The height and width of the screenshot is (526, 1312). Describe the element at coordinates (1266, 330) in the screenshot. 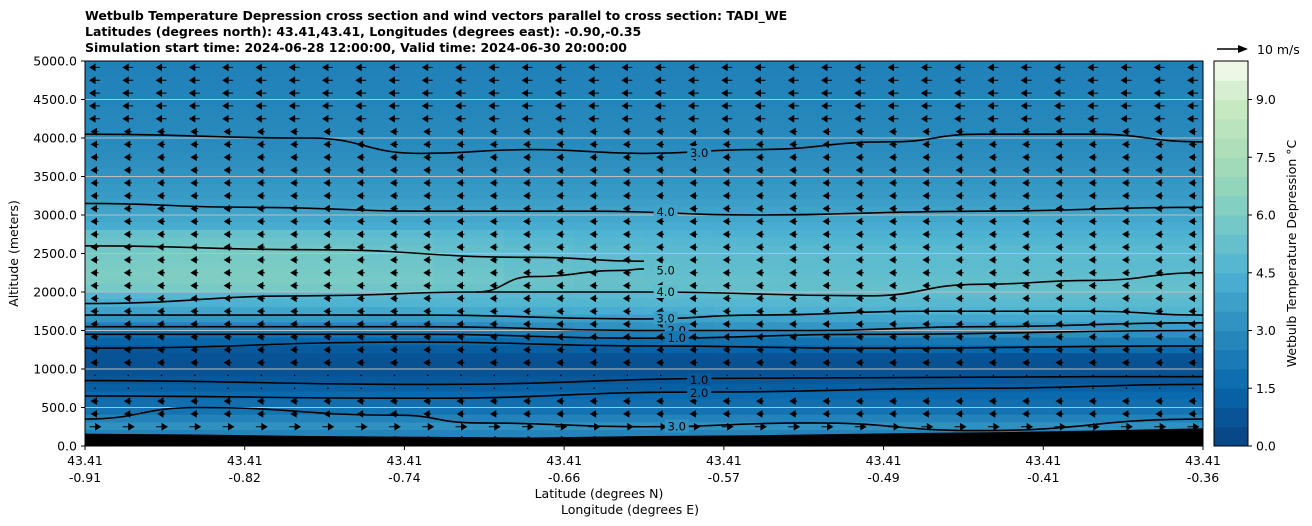

I see `colorbar-tick-label: 3.0` at that location.